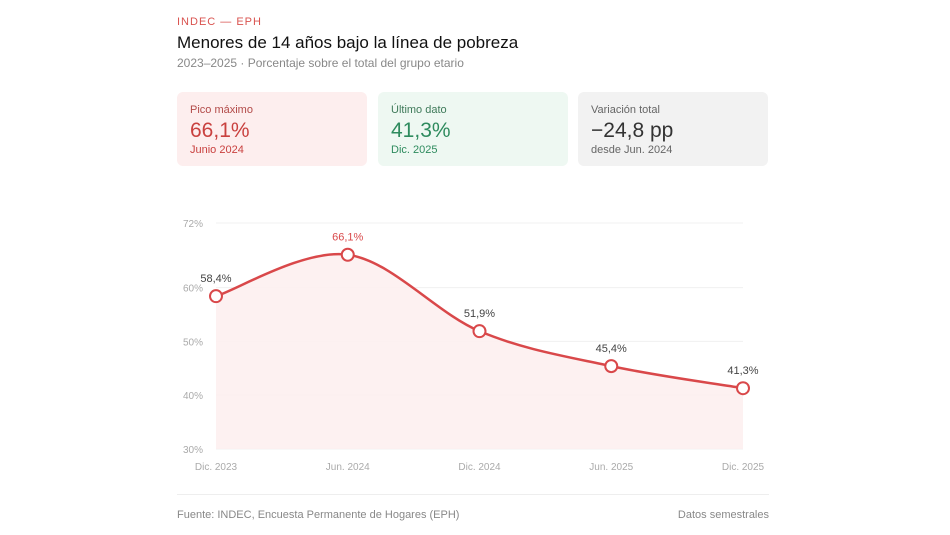 Image resolution: width=950 pixels, height=535 pixels. What do you see at coordinates (221, 110) in the screenshot?
I see `card-label: Pico máximo` at bounding box center [221, 110].